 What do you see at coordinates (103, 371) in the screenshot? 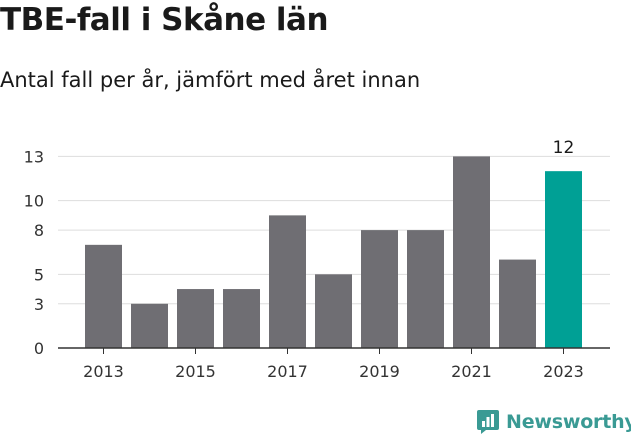
I see `x-tick-label: 2013` at bounding box center [103, 371].